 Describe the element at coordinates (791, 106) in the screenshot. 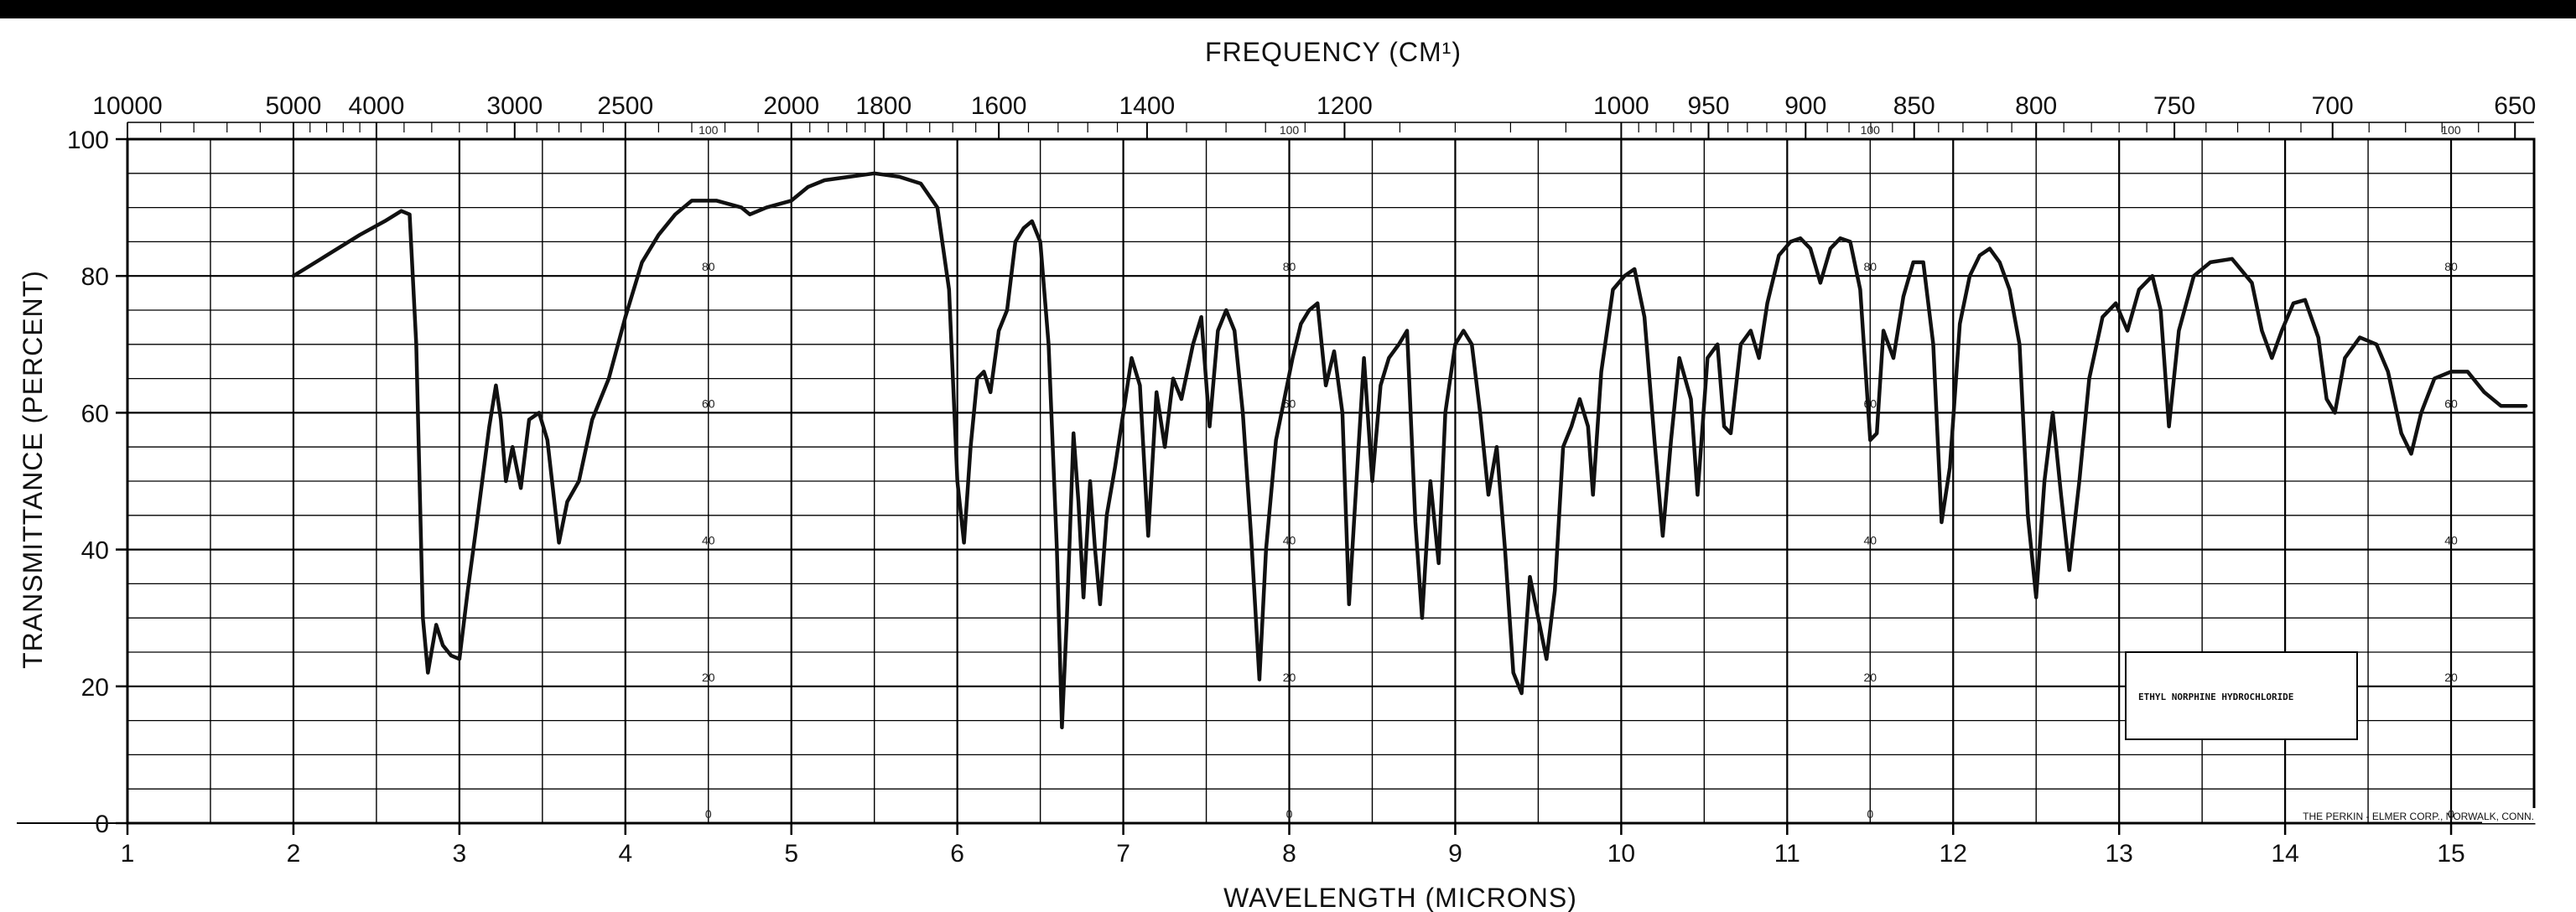

I see `frequency-tick-label: 2000` at that location.